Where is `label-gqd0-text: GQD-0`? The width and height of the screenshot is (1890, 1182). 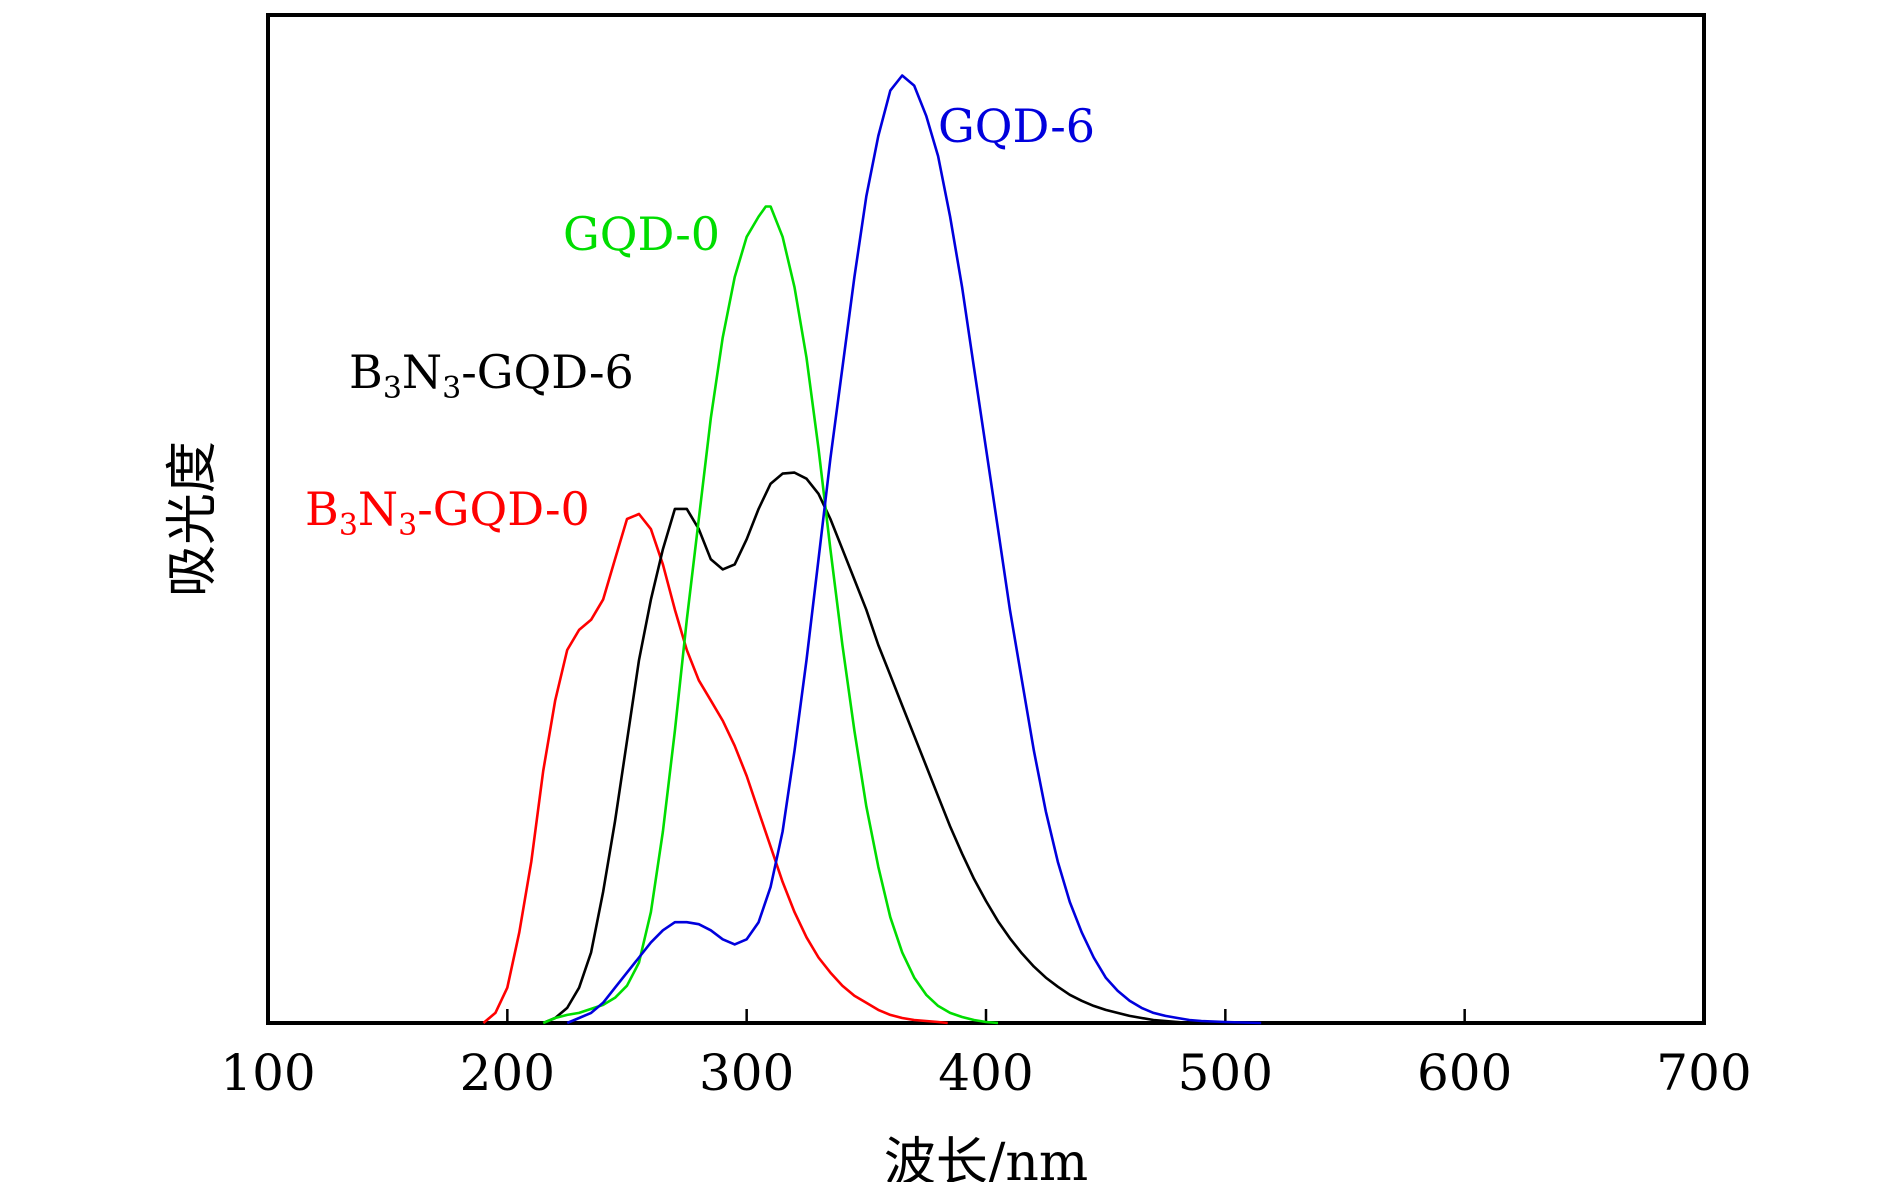
label-gqd0-text: GQD-0 is located at coordinates (641, 234).